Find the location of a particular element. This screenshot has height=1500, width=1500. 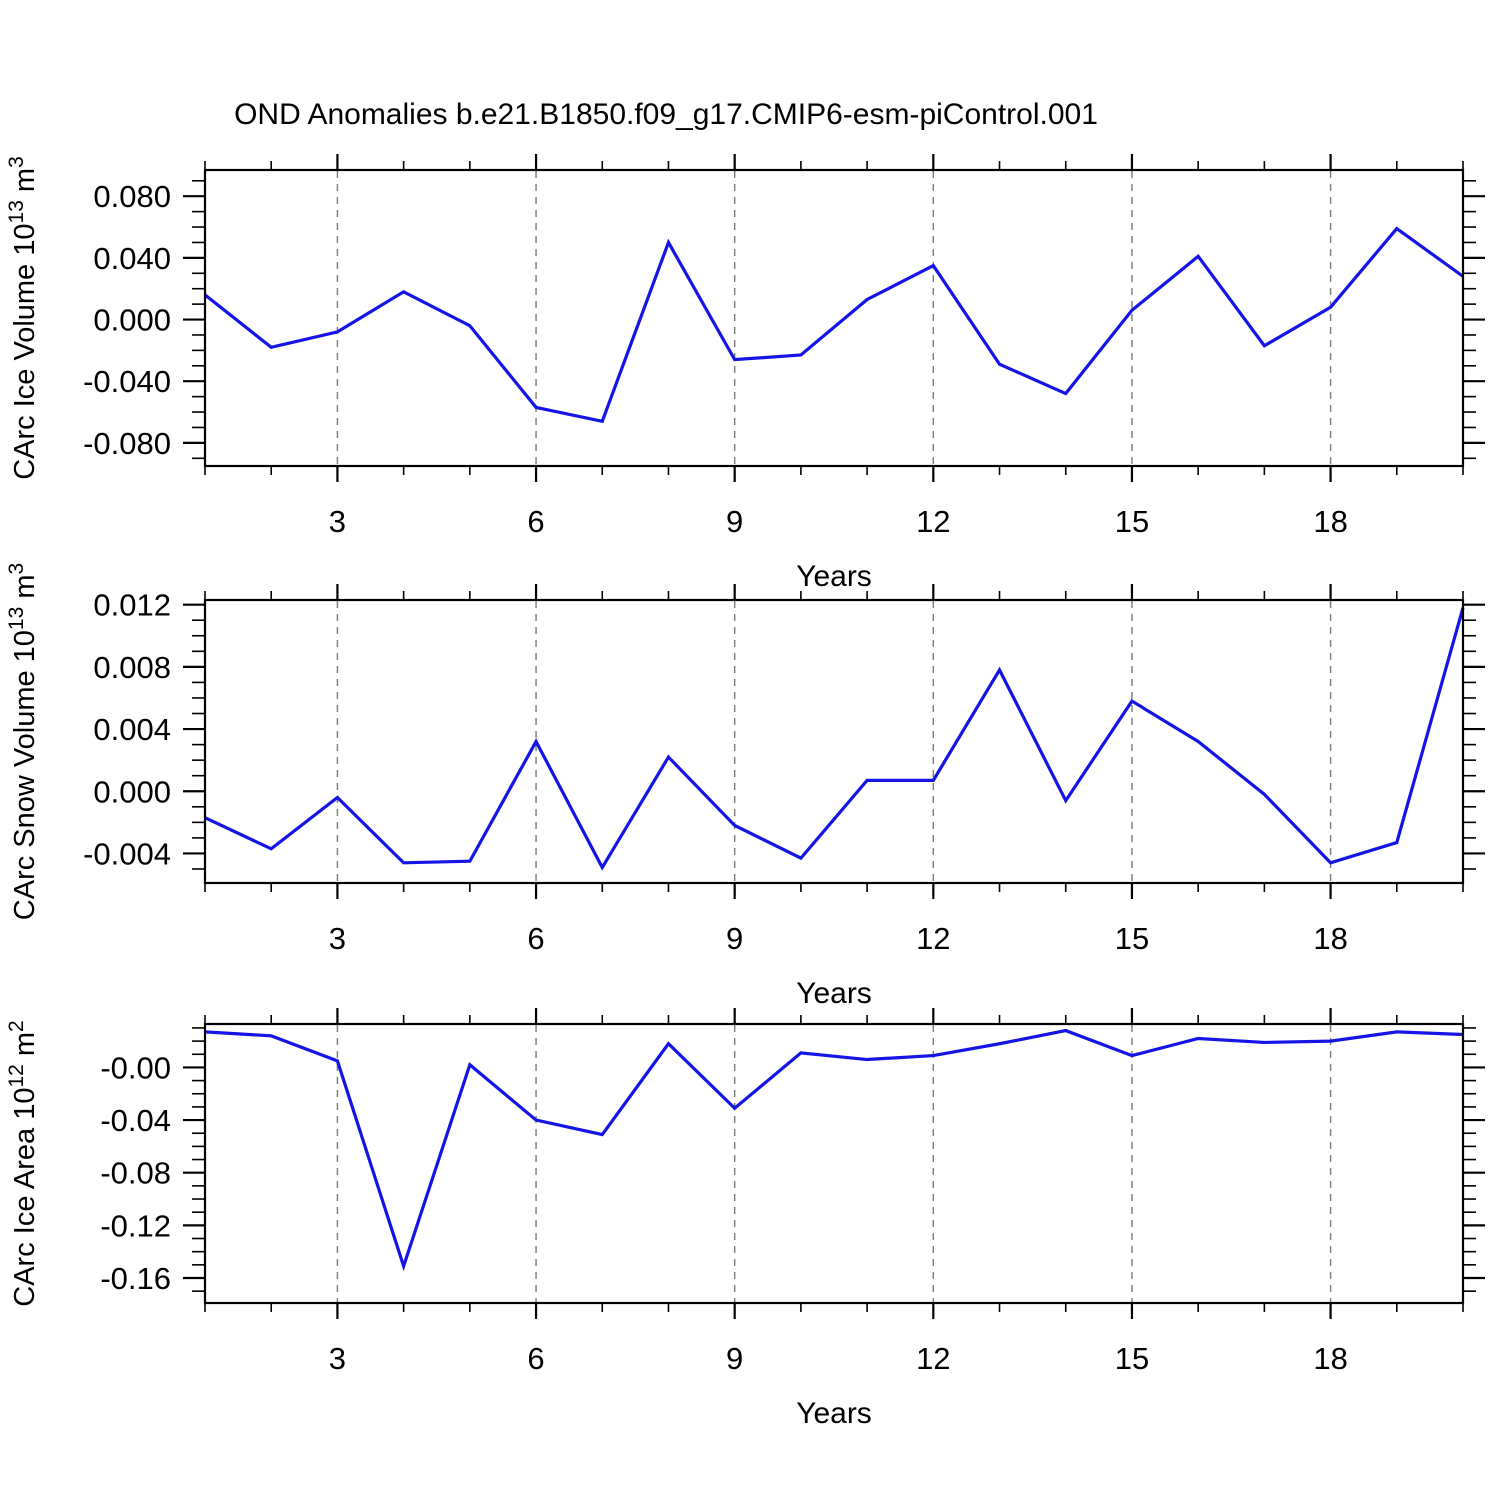

y-tick-label: -0.08 is located at coordinates (135, 1173).